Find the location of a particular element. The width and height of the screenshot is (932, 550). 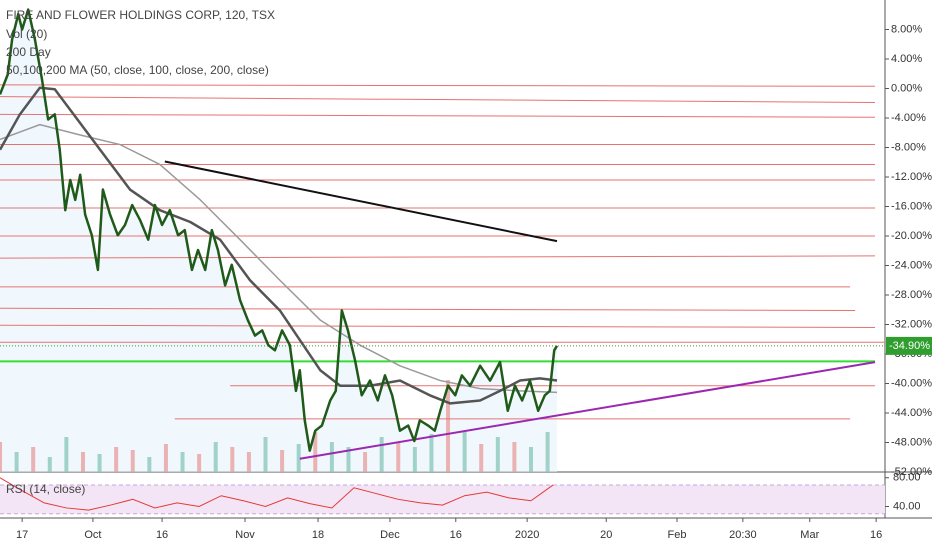

rsi-y-tick-label: 80.00 is located at coordinates (907, 478).